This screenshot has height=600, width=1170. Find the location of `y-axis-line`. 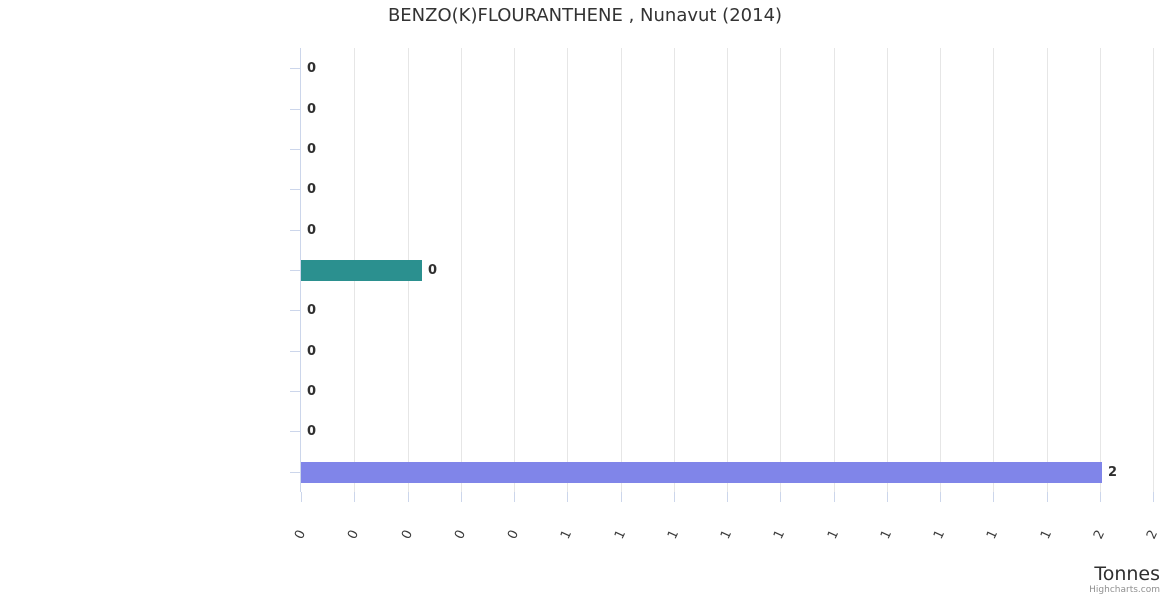

y-axis-line is located at coordinates (300, 270).